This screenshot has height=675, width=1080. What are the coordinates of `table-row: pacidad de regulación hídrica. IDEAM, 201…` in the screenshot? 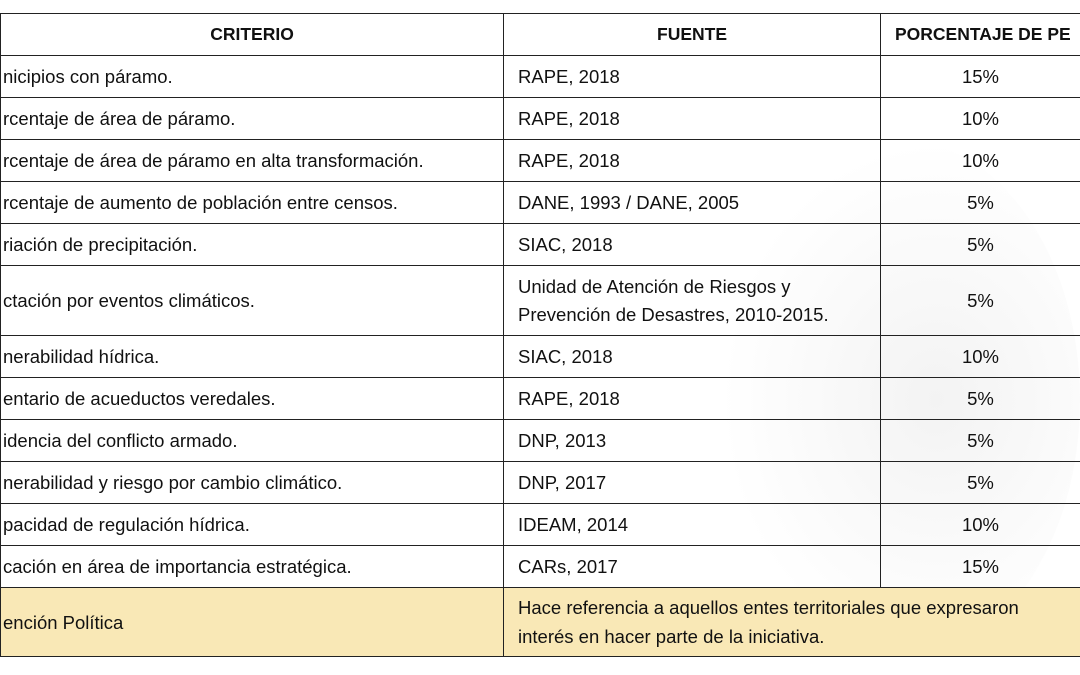 It's located at (540, 524).